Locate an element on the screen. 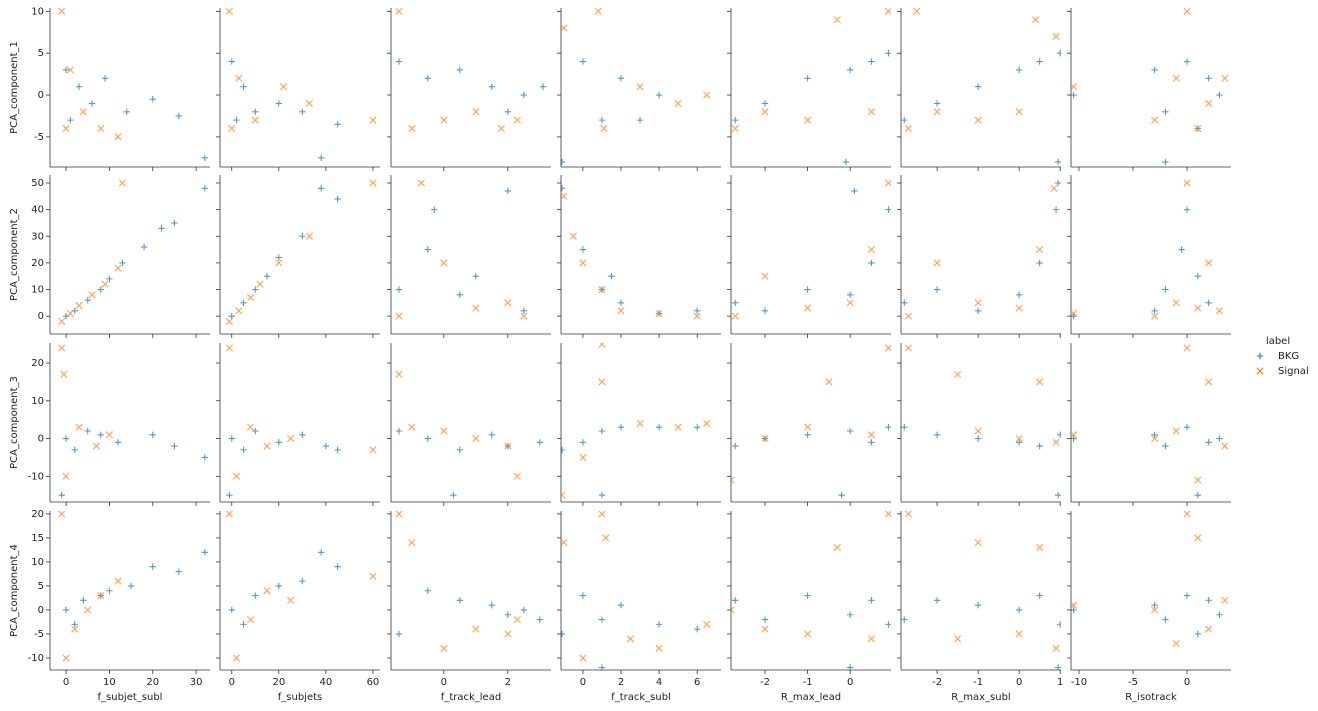  y-axis-label: PCA_component_3 is located at coordinates (14, 422).